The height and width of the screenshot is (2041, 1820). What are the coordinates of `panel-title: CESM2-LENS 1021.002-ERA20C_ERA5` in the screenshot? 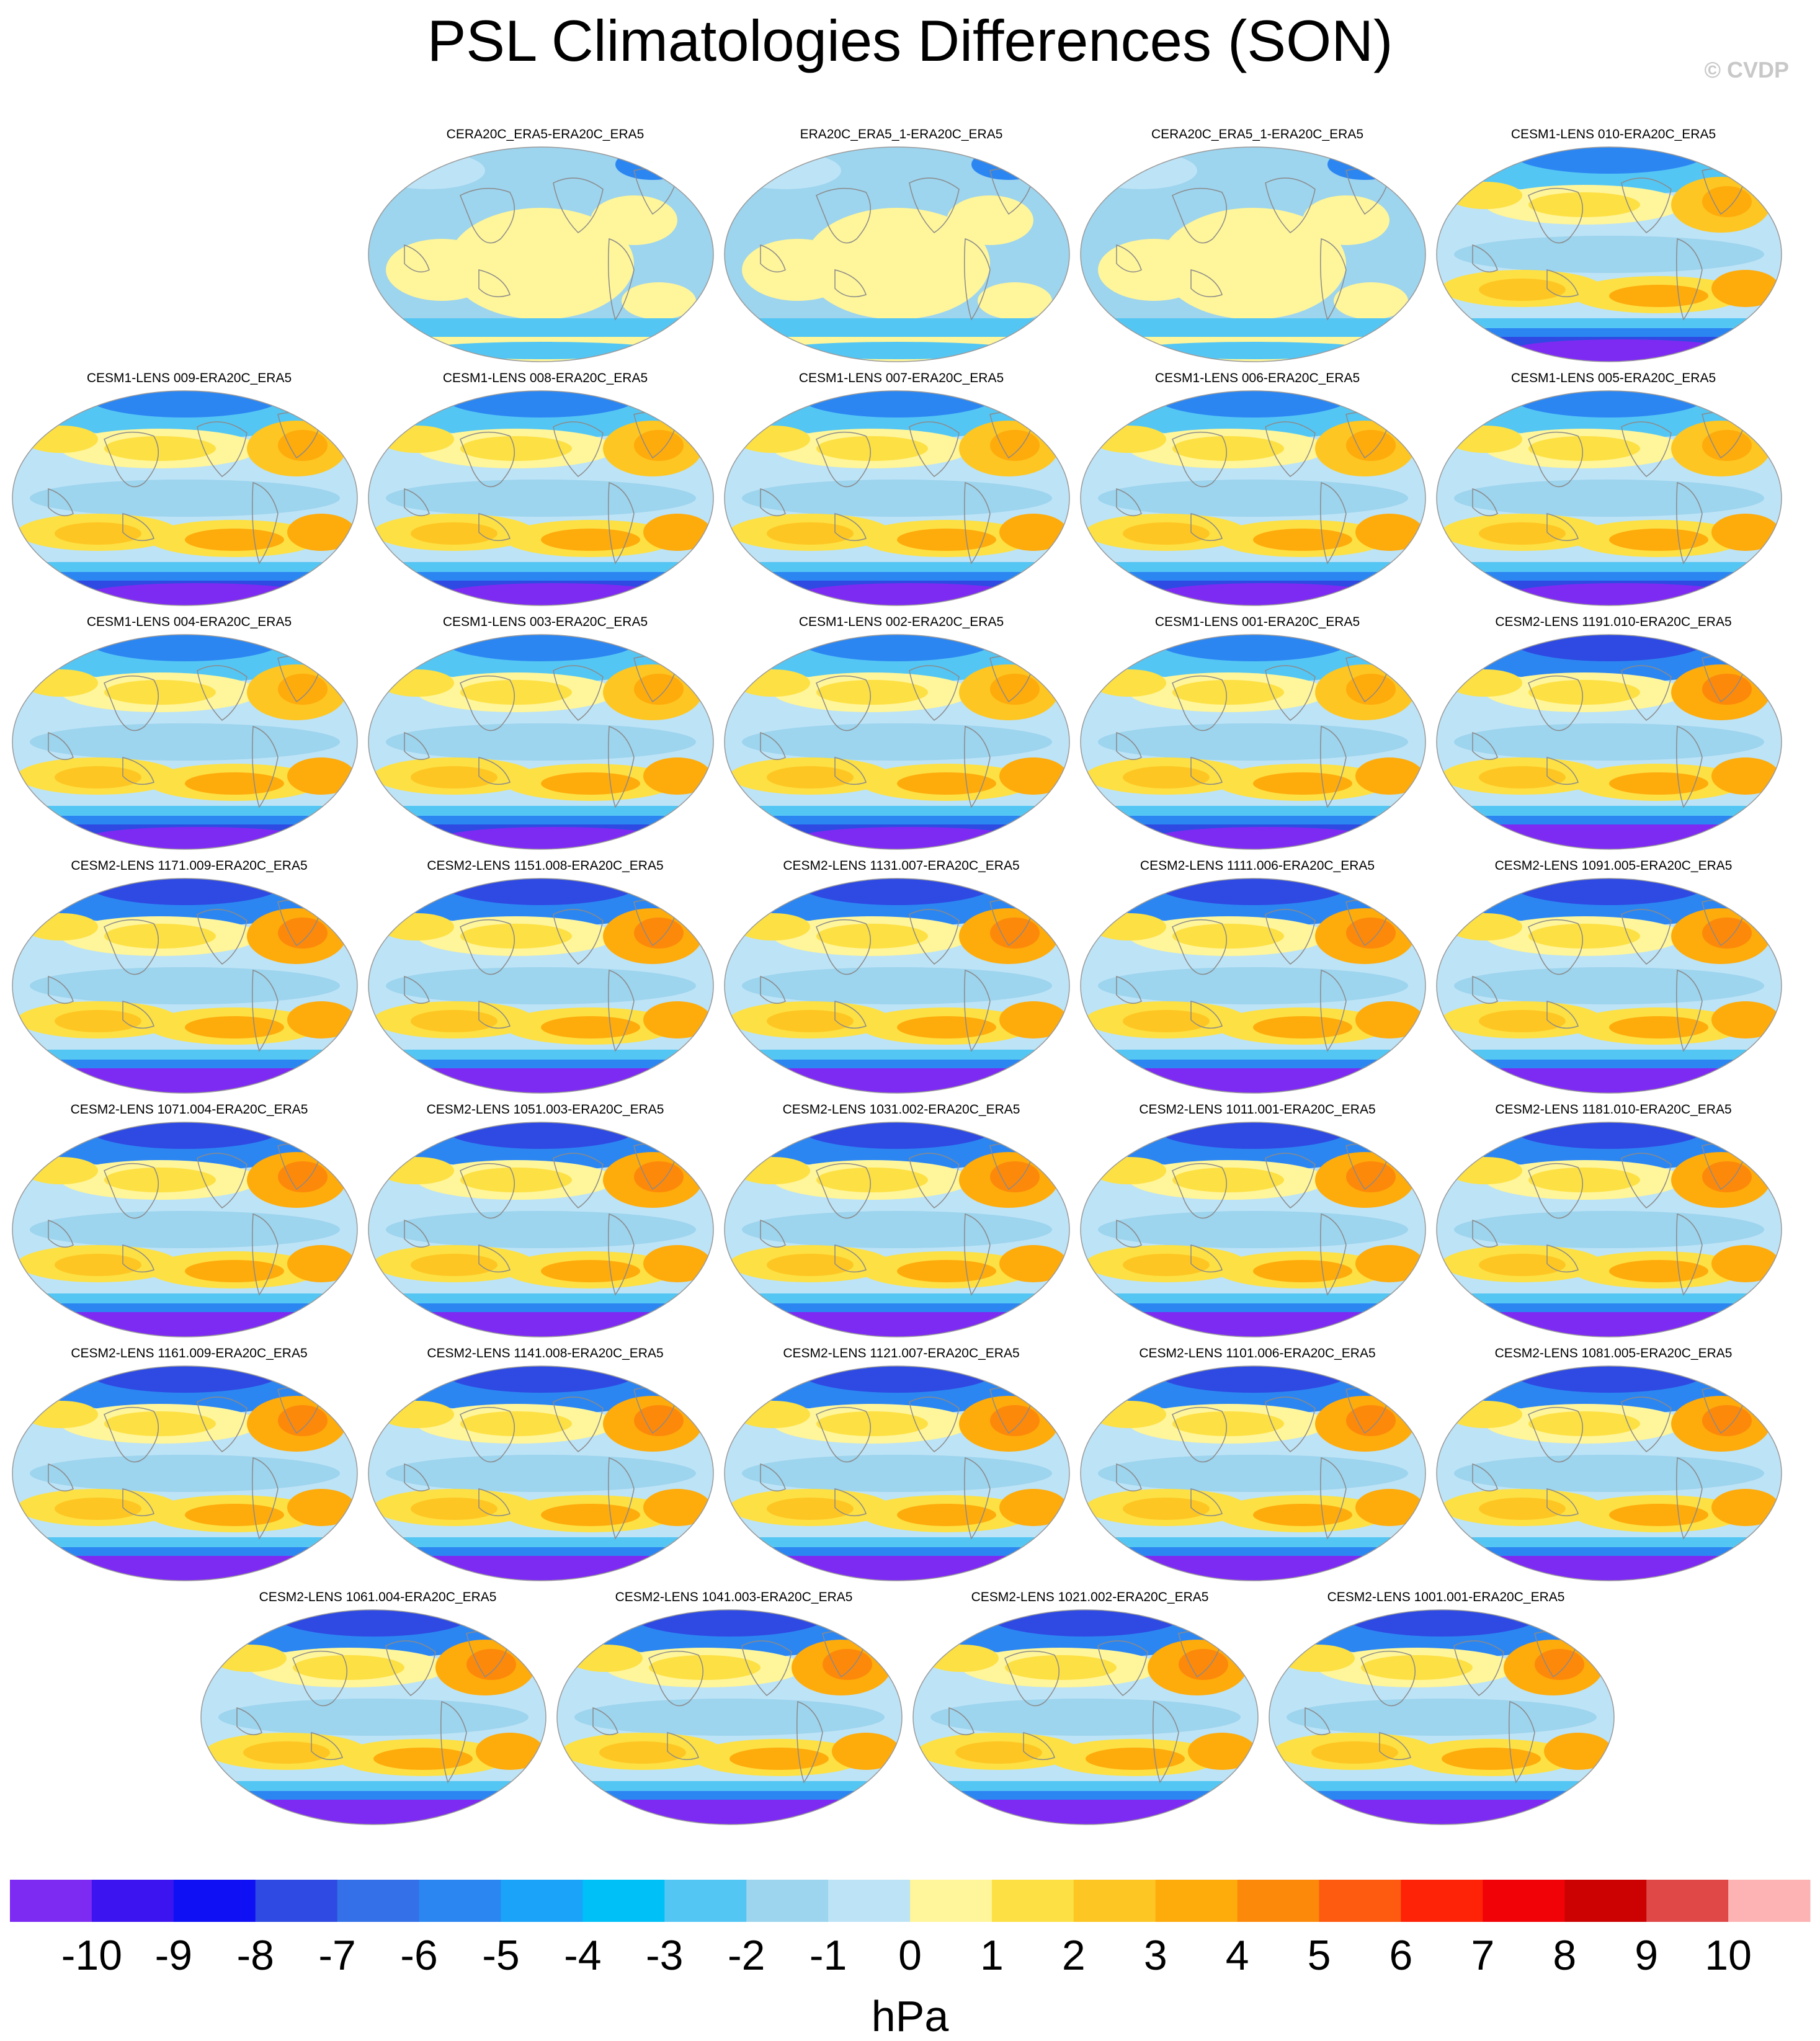 It's located at (1090, 1597).